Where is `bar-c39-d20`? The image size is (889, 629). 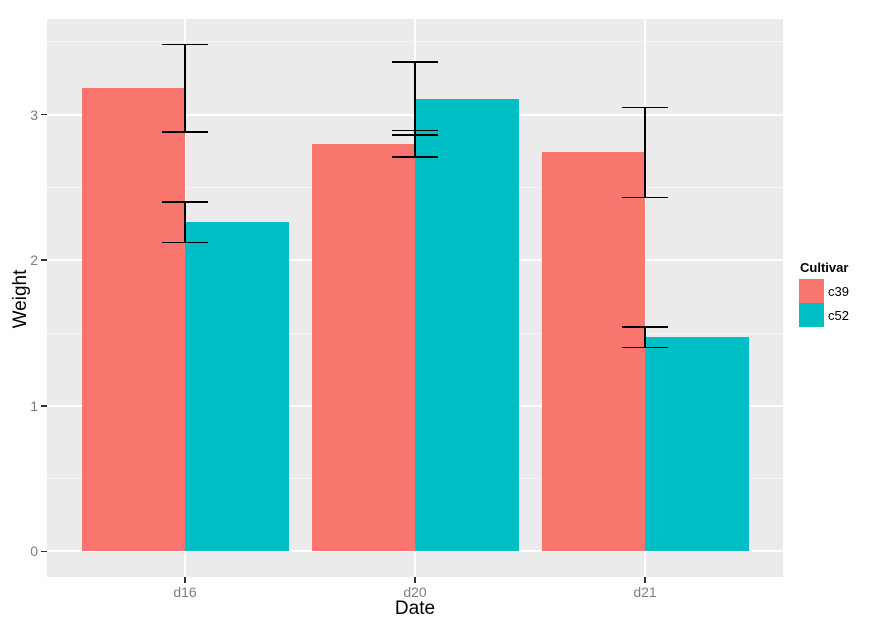 bar-c39-d20 is located at coordinates (363, 347).